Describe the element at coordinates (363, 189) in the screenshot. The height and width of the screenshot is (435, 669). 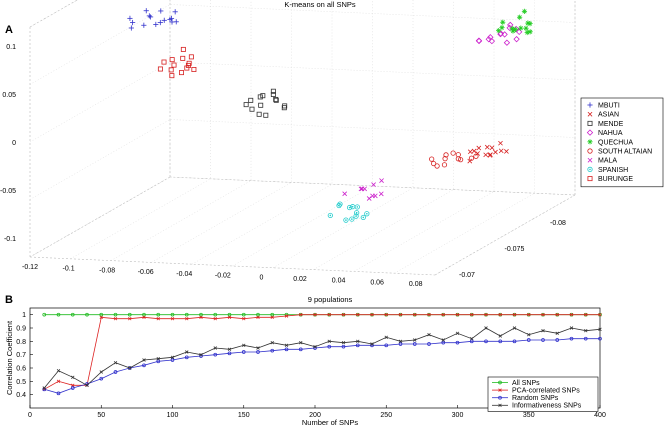
I see `panel-a-series-mala` at that location.